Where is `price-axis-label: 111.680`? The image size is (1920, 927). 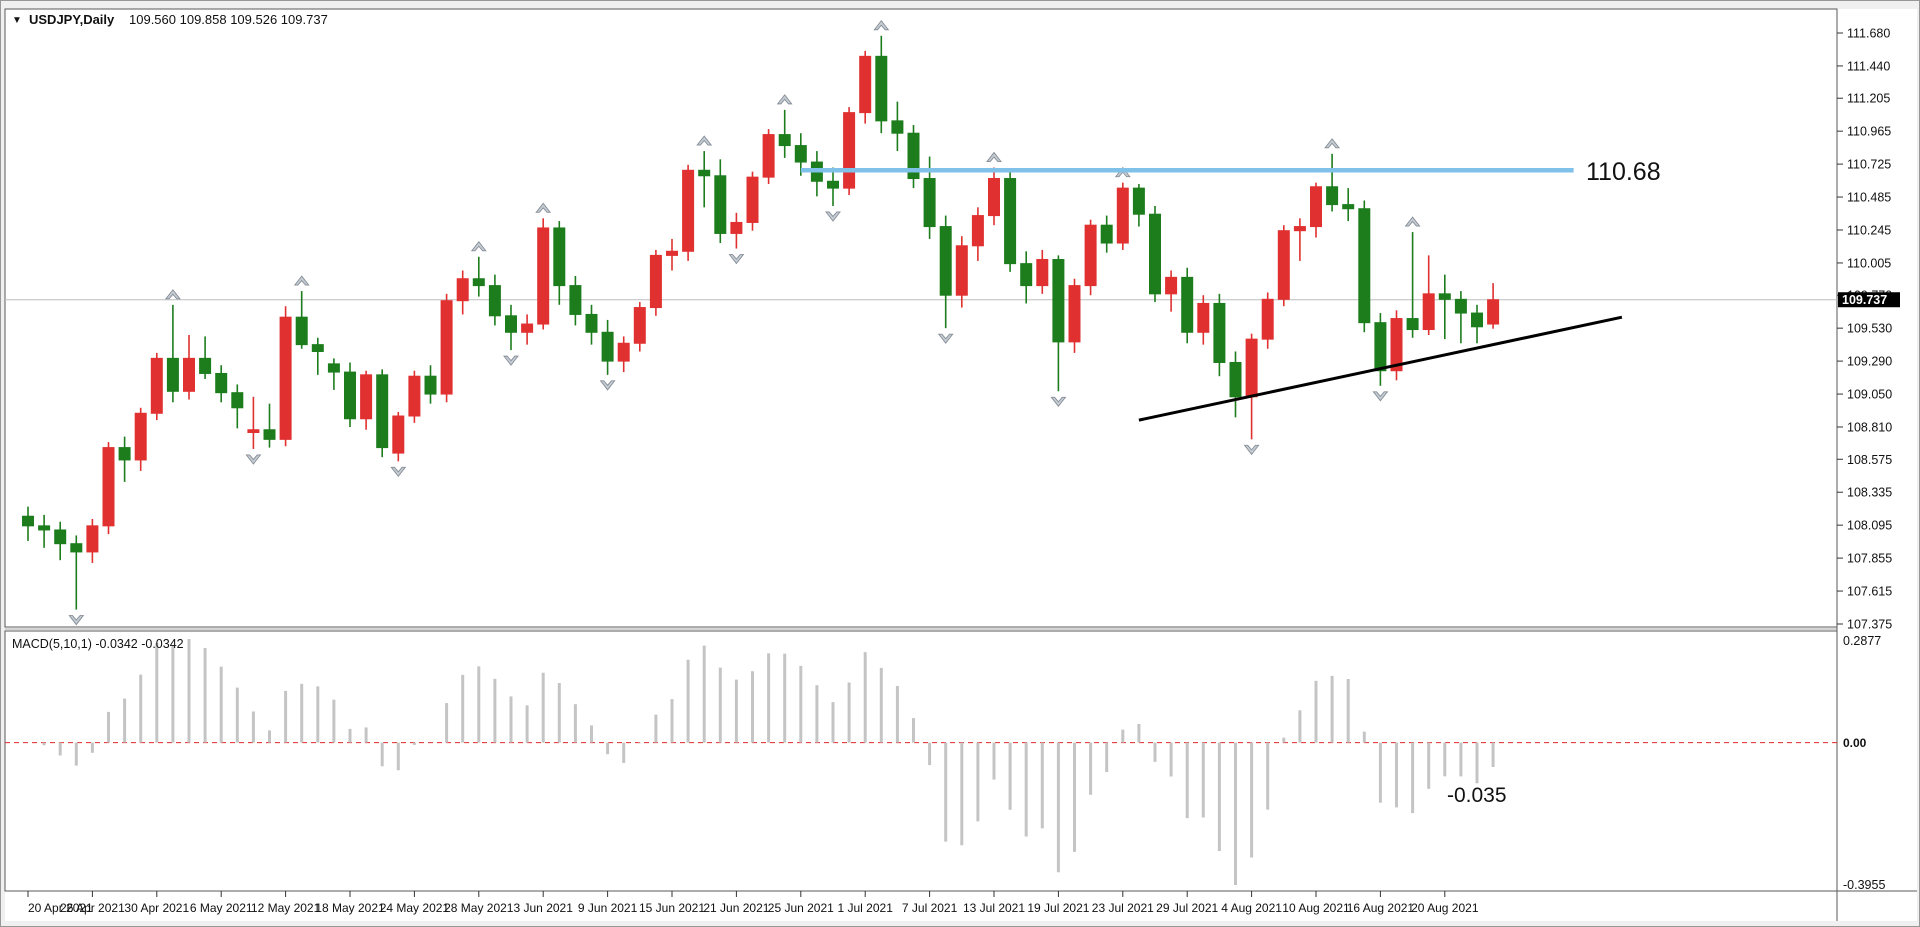 price-axis-label: 111.680 is located at coordinates (1868, 34).